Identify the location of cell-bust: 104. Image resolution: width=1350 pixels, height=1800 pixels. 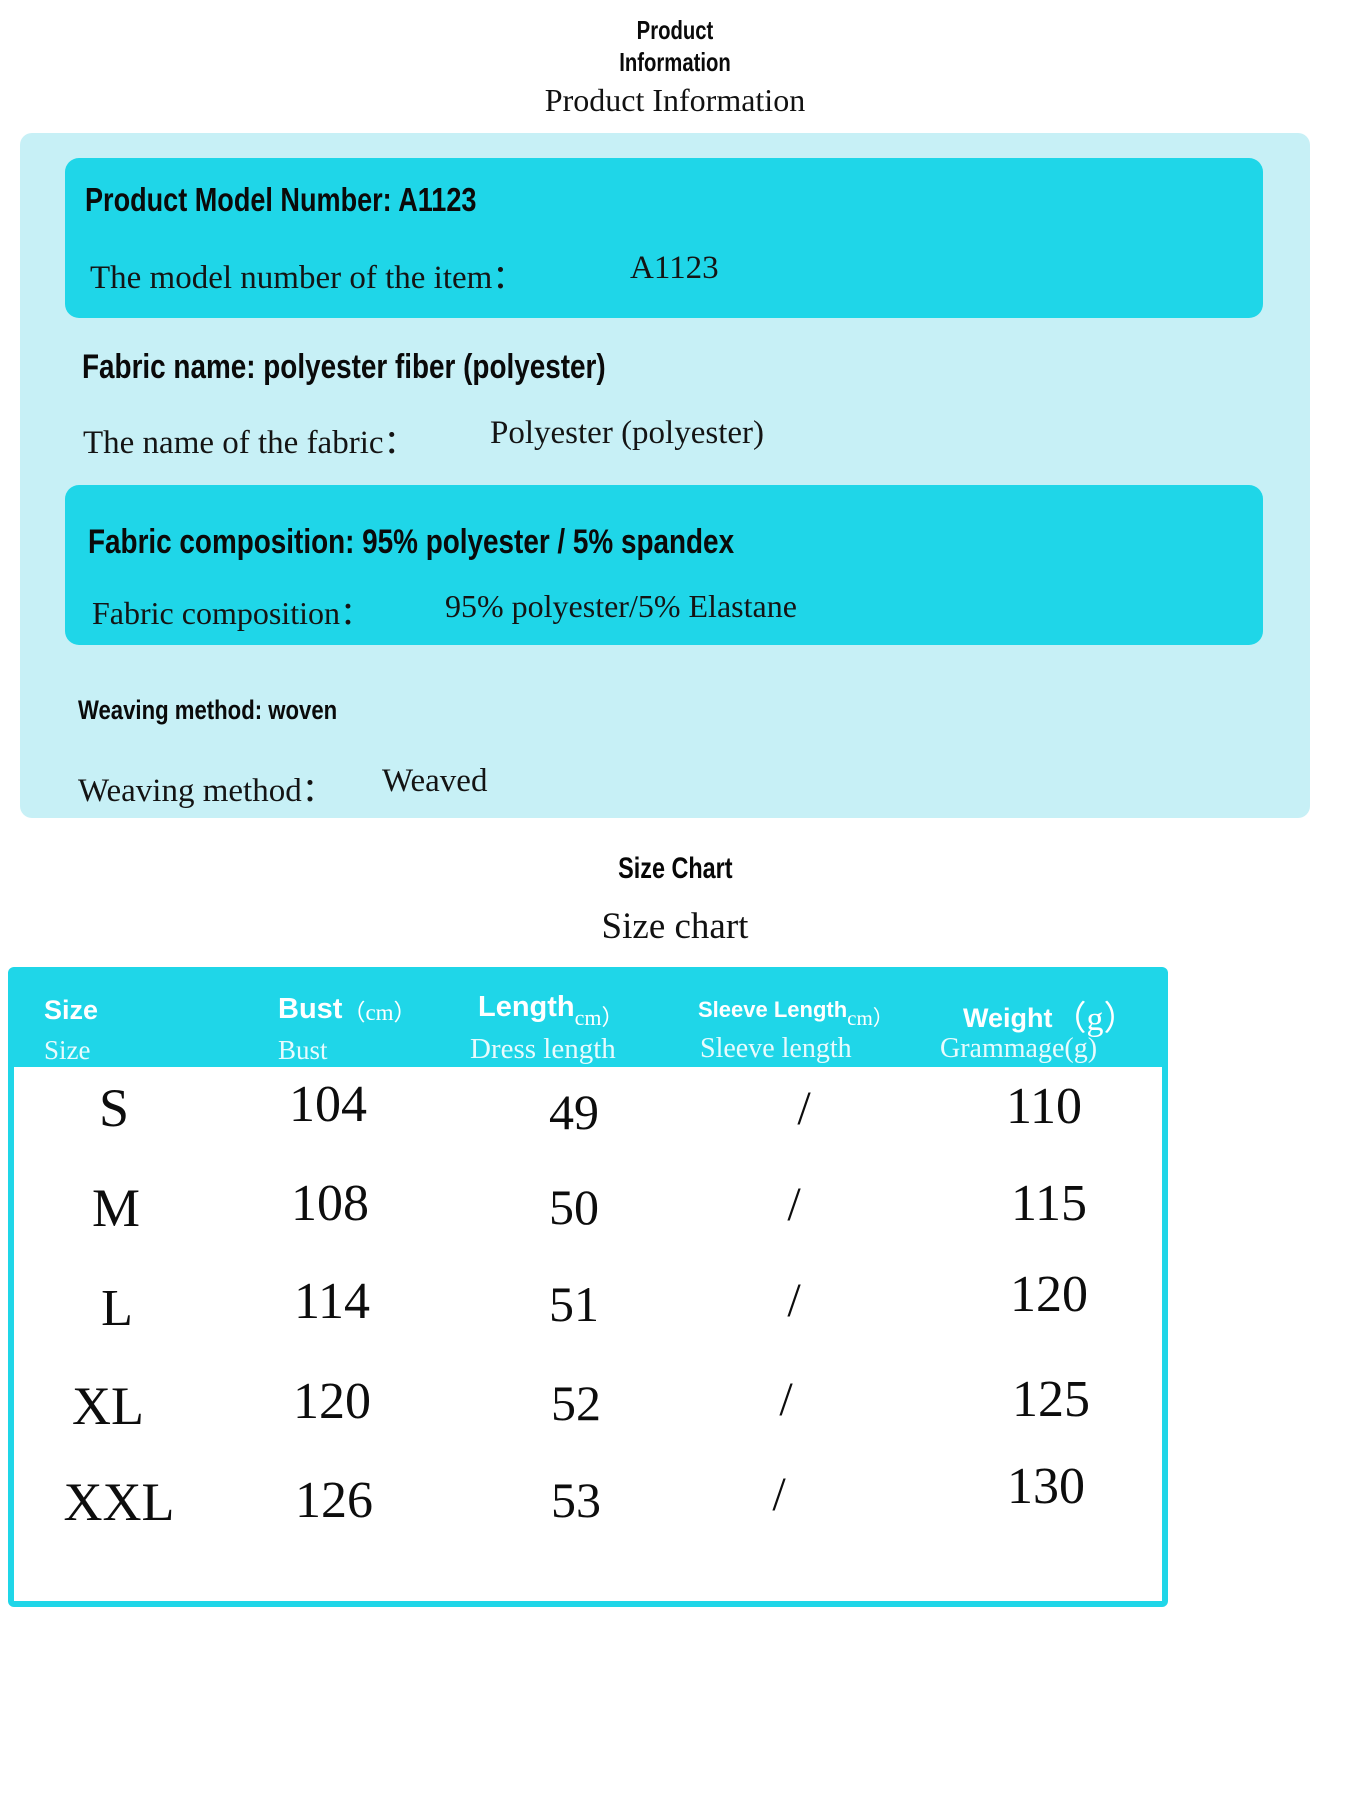
(328, 1104).